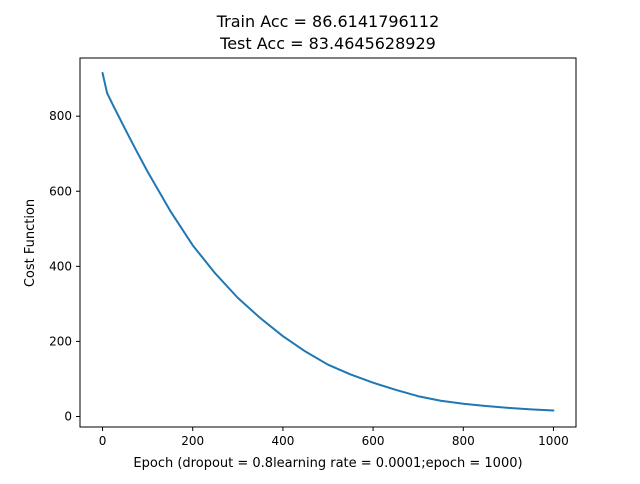  What do you see at coordinates (328, 21) in the screenshot?
I see `chart-title-line-1: Train Acc = 86.6141796112` at bounding box center [328, 21].